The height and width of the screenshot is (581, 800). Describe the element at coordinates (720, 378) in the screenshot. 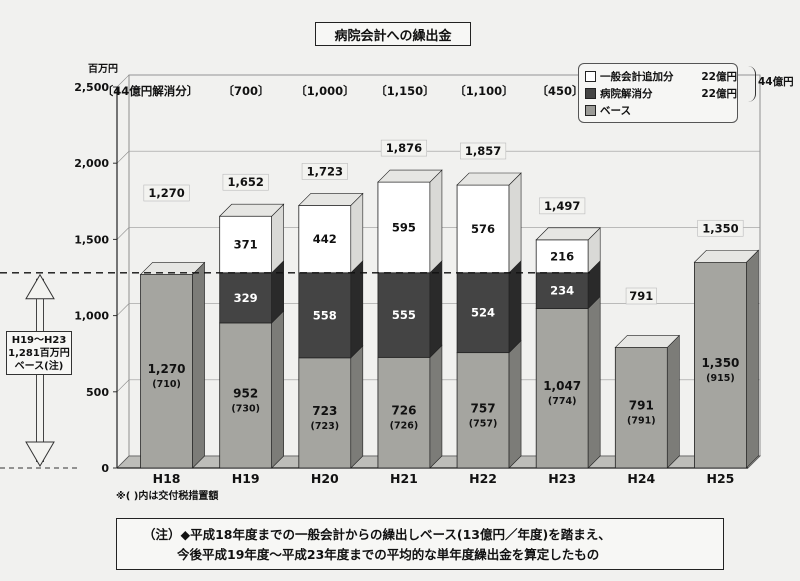

I see `subsidy-label: (915)` at that location.